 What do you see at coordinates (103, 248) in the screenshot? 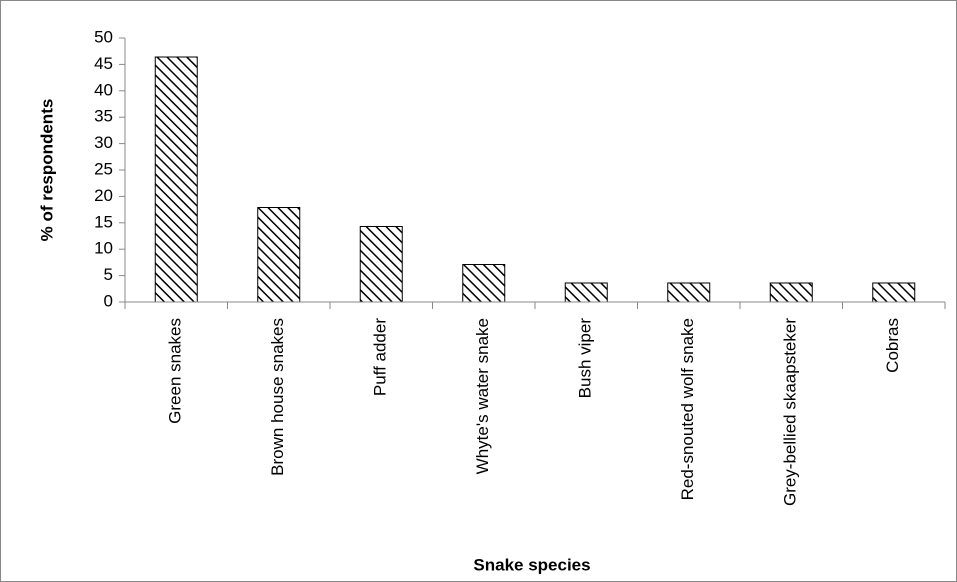
I see `y-tick-label: 10` at bounding box center [103, 248].